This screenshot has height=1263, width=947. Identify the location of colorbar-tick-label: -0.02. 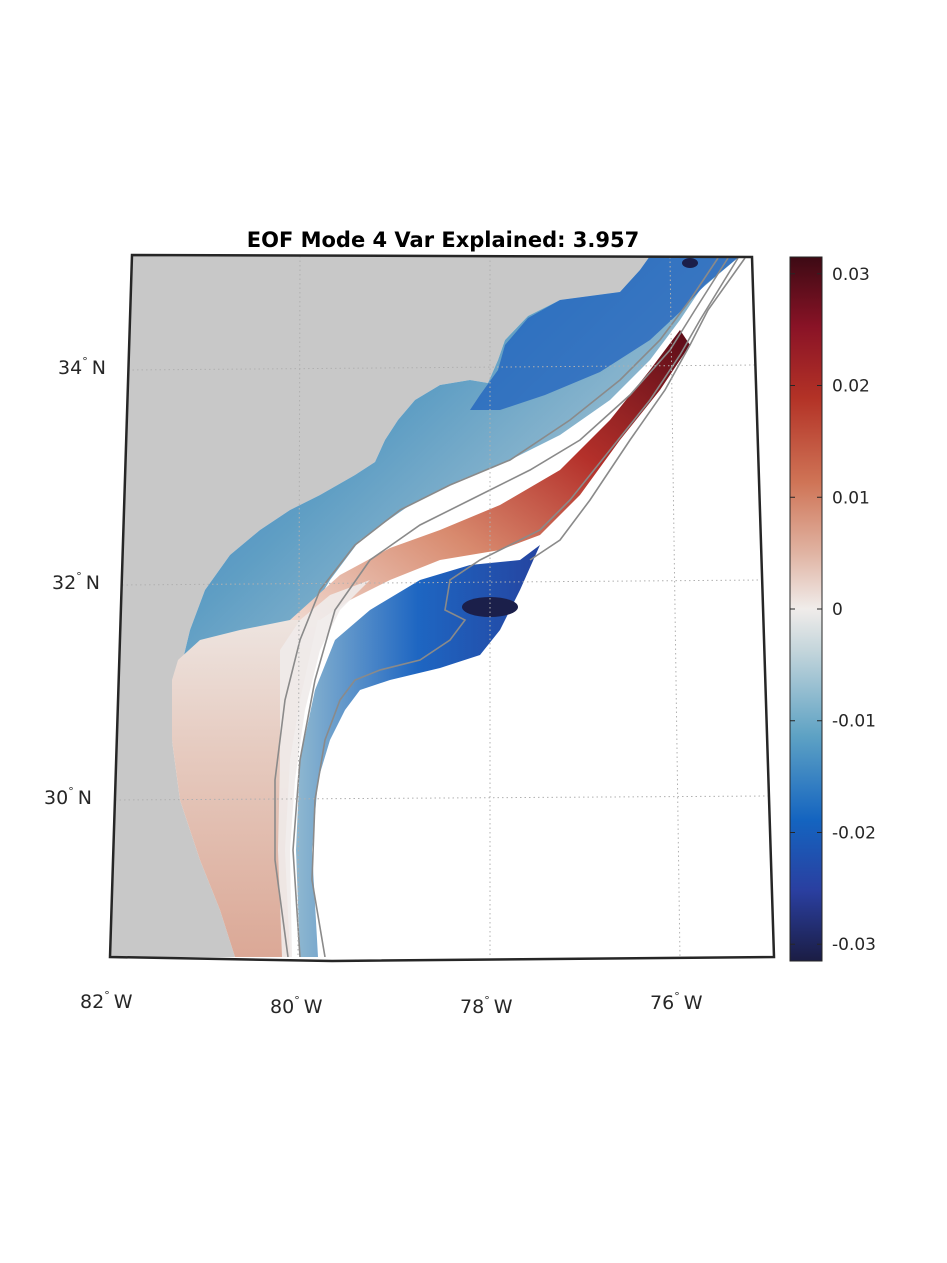
(854, 833).